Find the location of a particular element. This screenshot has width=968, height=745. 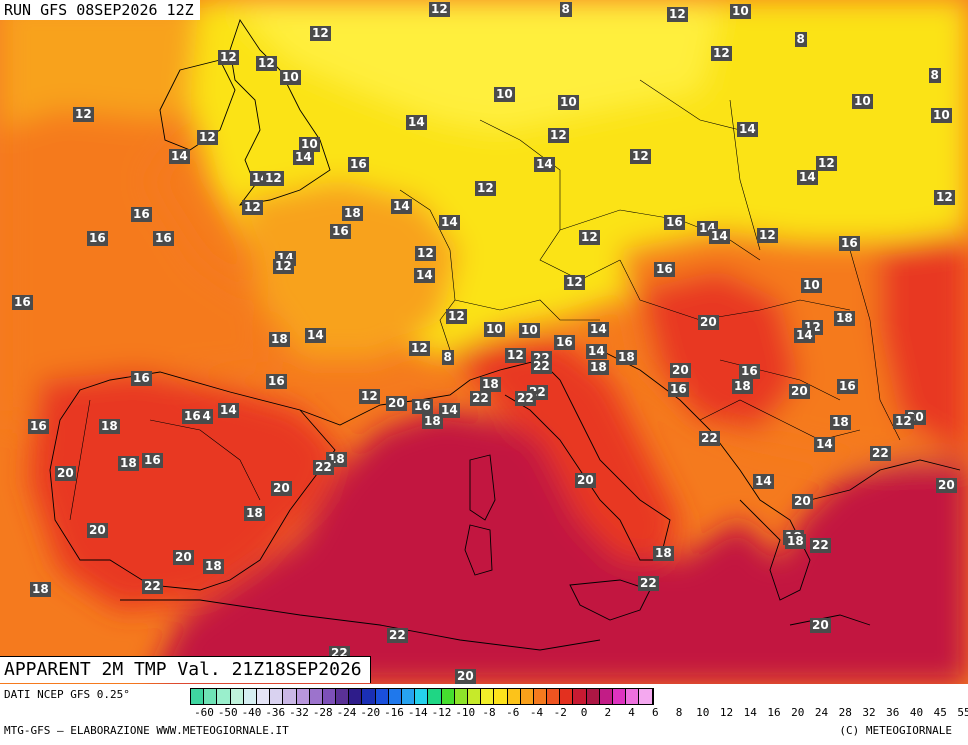

valid-time-title: APPARENT 2M TMP Val. 21Z18SEP2026 is located at coordinates (185, 669).